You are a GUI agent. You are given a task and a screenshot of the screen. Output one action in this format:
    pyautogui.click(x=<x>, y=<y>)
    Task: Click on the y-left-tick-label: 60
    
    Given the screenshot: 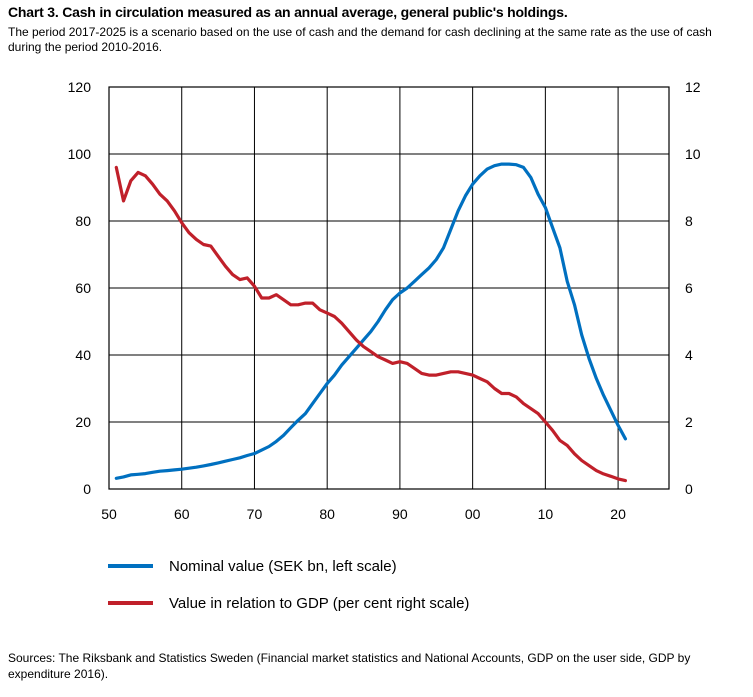 What is the action you would take?
    pyautogui.click(x=83, y=288)
    